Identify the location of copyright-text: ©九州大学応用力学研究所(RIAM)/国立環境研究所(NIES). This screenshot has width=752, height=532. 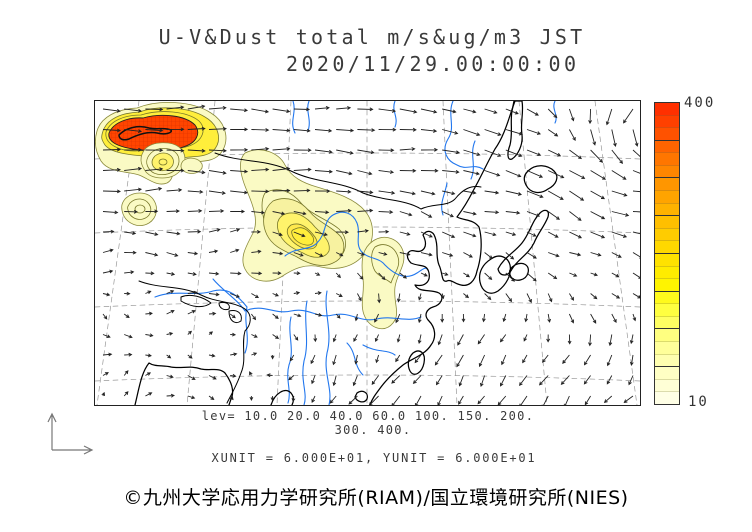
(376, 498).